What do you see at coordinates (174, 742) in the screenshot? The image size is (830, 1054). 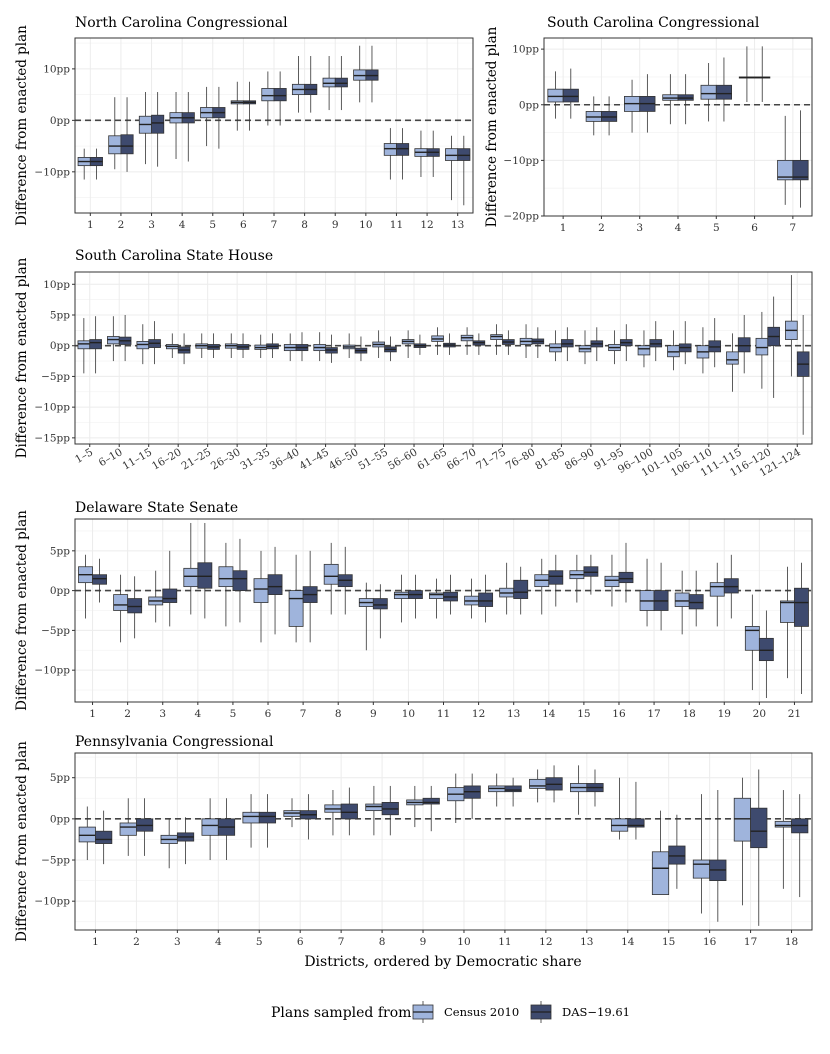 I see `panel-title: Pennsylvania Congressional` at bounding box center [174, 742].